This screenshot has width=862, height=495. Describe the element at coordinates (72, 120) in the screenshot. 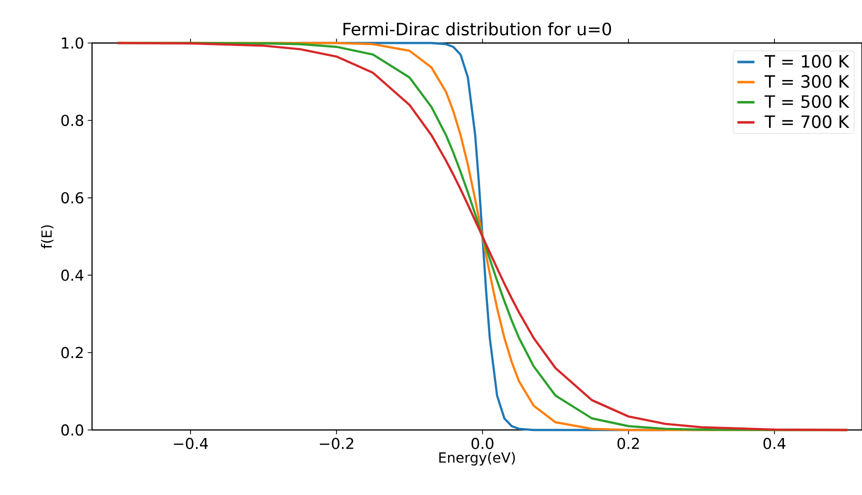

I see `y-tick-label: 0.8` at that location.